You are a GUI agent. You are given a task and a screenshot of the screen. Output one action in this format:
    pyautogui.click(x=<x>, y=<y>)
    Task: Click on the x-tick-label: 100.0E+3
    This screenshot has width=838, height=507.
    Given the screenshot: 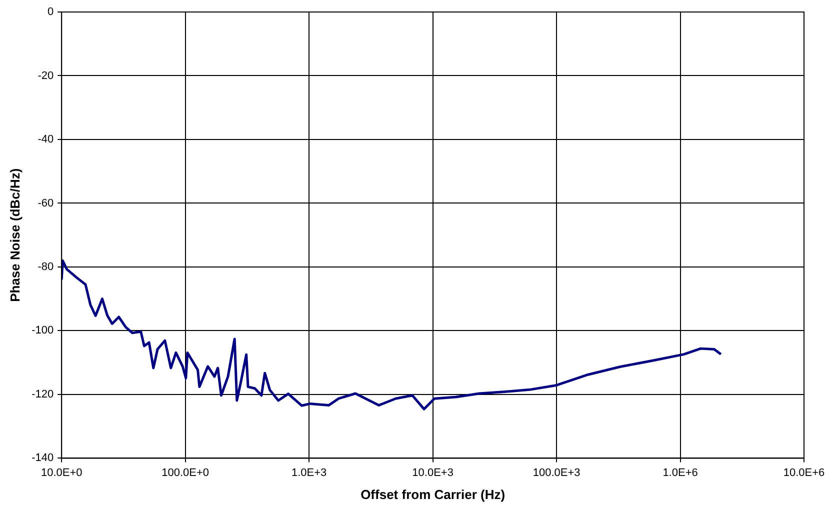 What is the action you would take?
    pyautogui.click(x=556, y=472)
    